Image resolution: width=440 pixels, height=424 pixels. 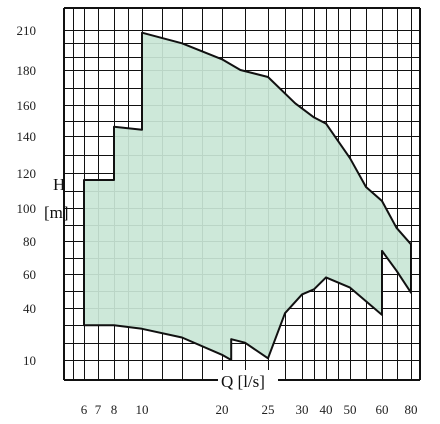 What do you see at coordinates (59, 184) in the screenshot?
I see `y-axis-label-symbol: H` at bounding box center [59, 184].